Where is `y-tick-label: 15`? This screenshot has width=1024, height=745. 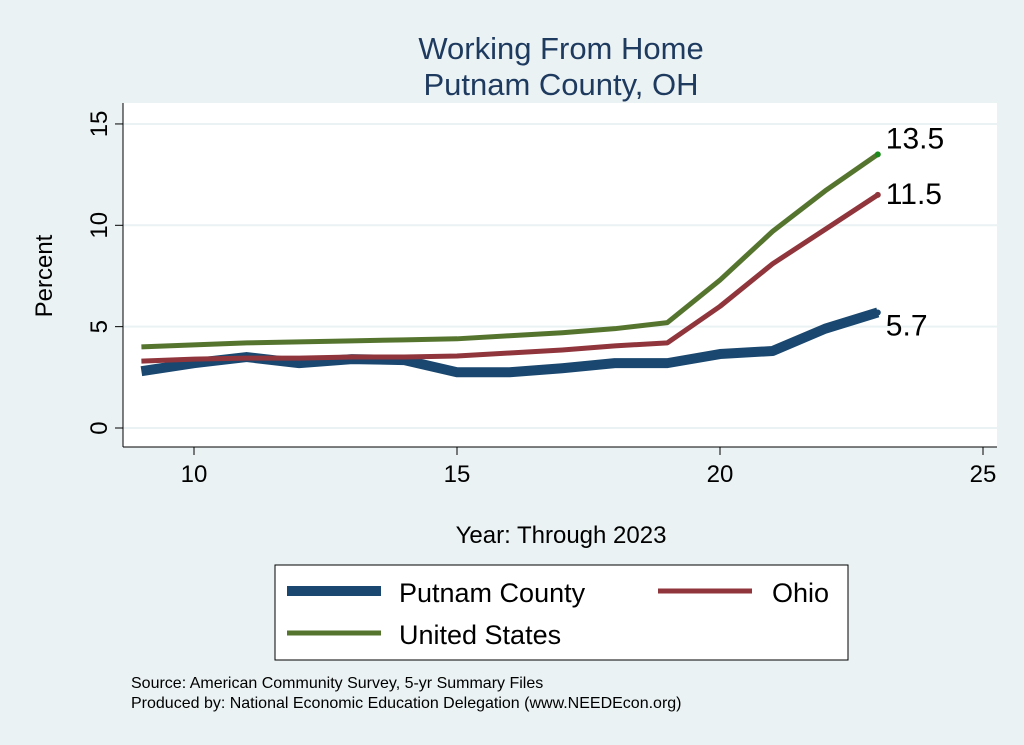
y-tick-label: 15 is located at coordinates (99, 124).